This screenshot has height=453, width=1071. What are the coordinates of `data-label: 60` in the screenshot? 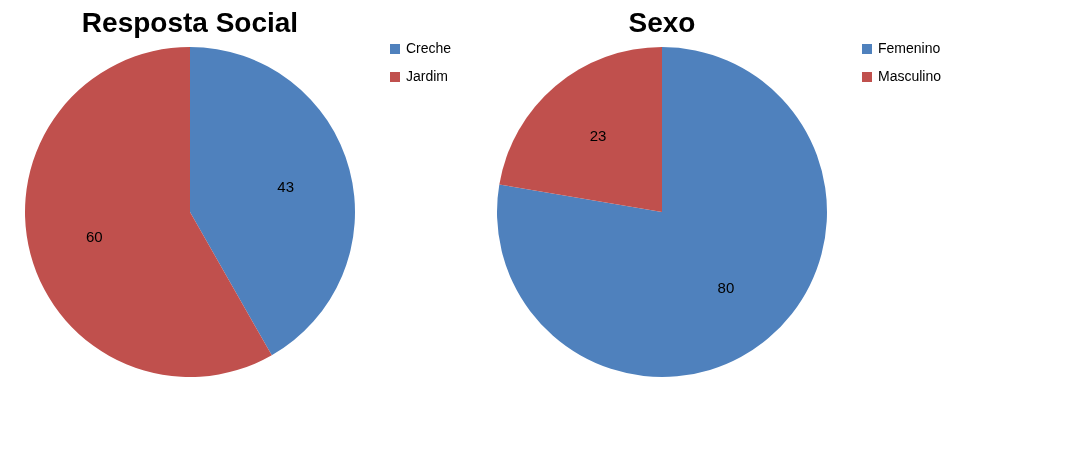 It's located at (94, 237).